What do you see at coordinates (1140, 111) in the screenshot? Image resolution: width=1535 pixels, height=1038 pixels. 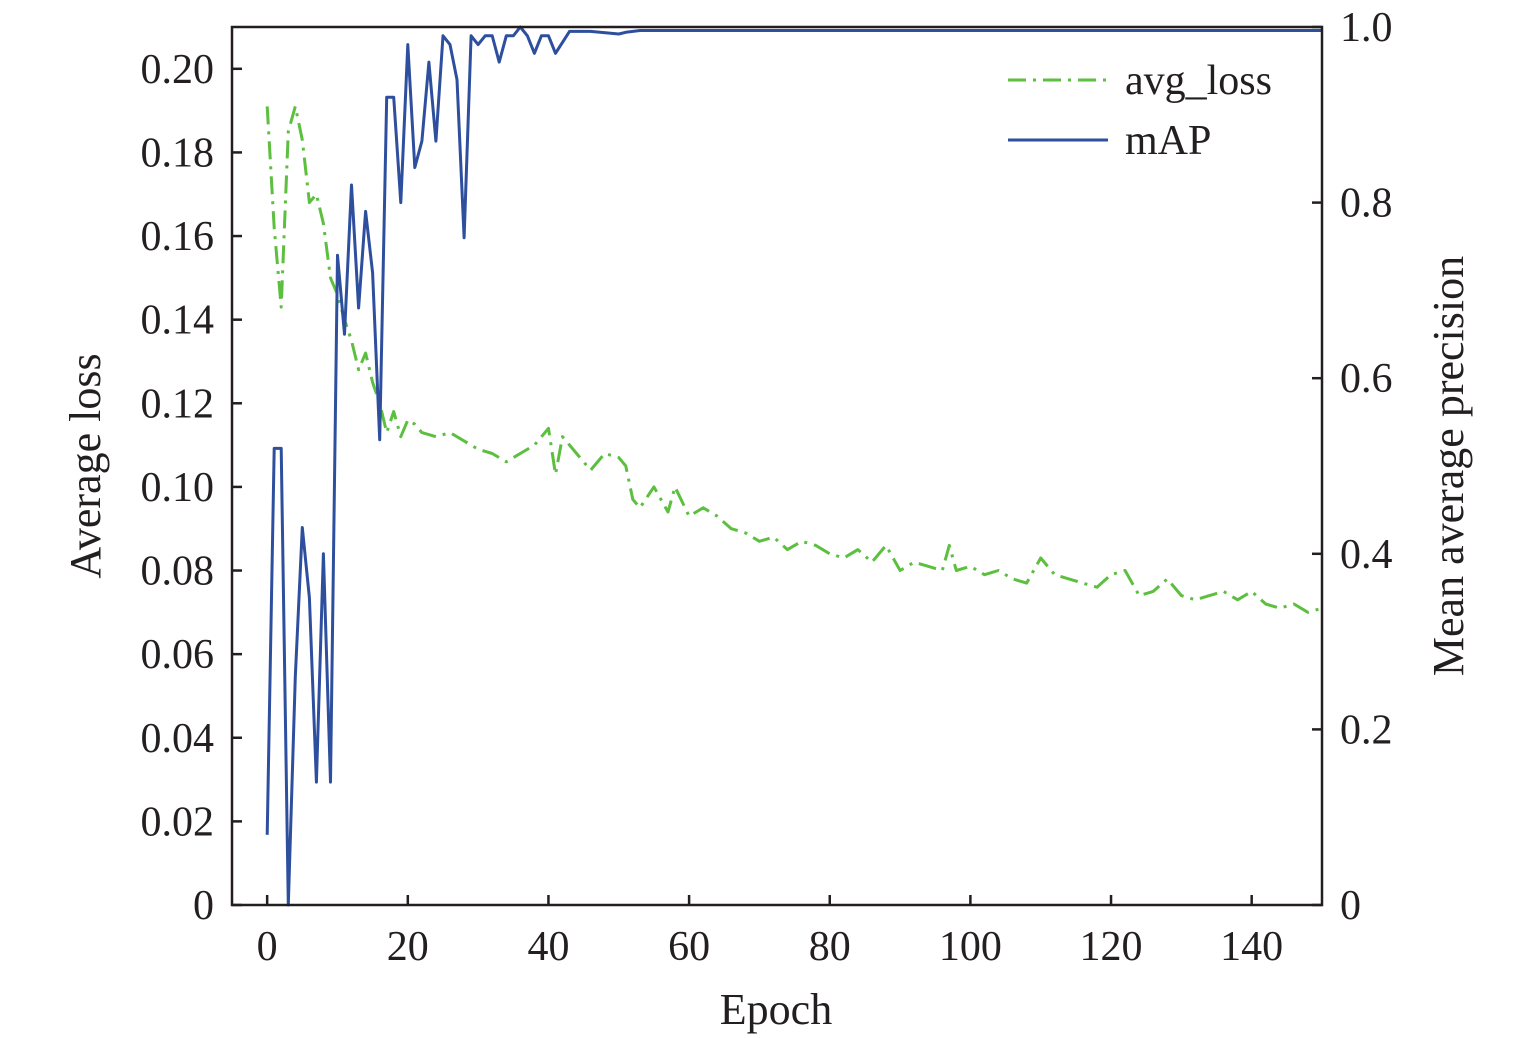 I see `legend: avg_loss mAP` at bounding box center [1140, 111].